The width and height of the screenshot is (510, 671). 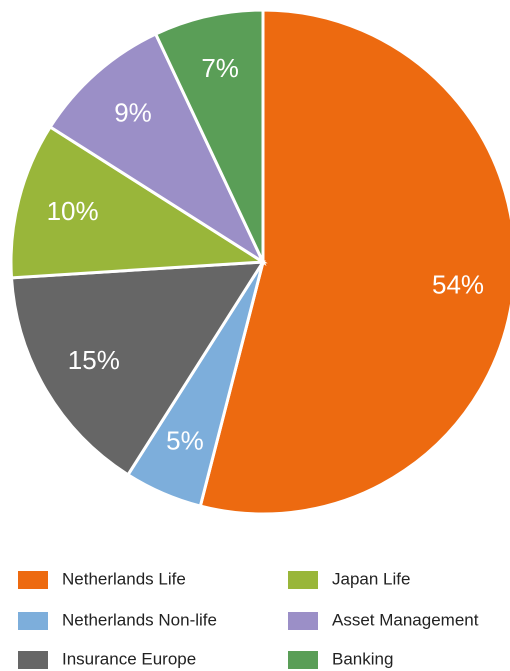 What do you see at coordinates (458, 285) in the screenshot?
I see `slice-label: 54%` at bounding box center [458, 285].